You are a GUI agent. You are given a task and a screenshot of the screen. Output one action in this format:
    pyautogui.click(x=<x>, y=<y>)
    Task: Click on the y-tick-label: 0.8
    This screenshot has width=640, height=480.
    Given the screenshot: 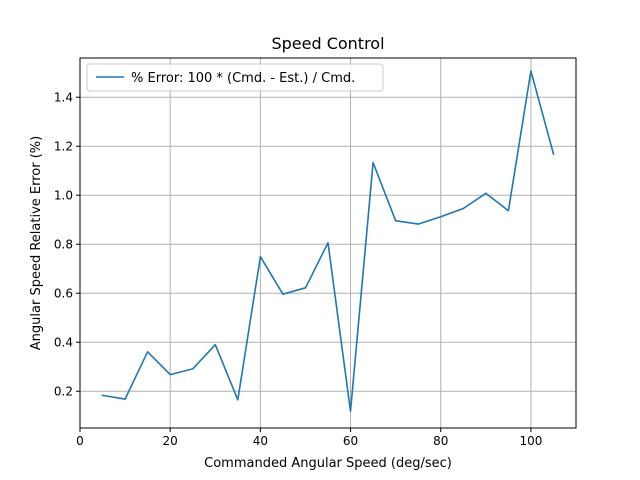 What is the action you would take?
    pyautogui.click(x=63, y=245)
    